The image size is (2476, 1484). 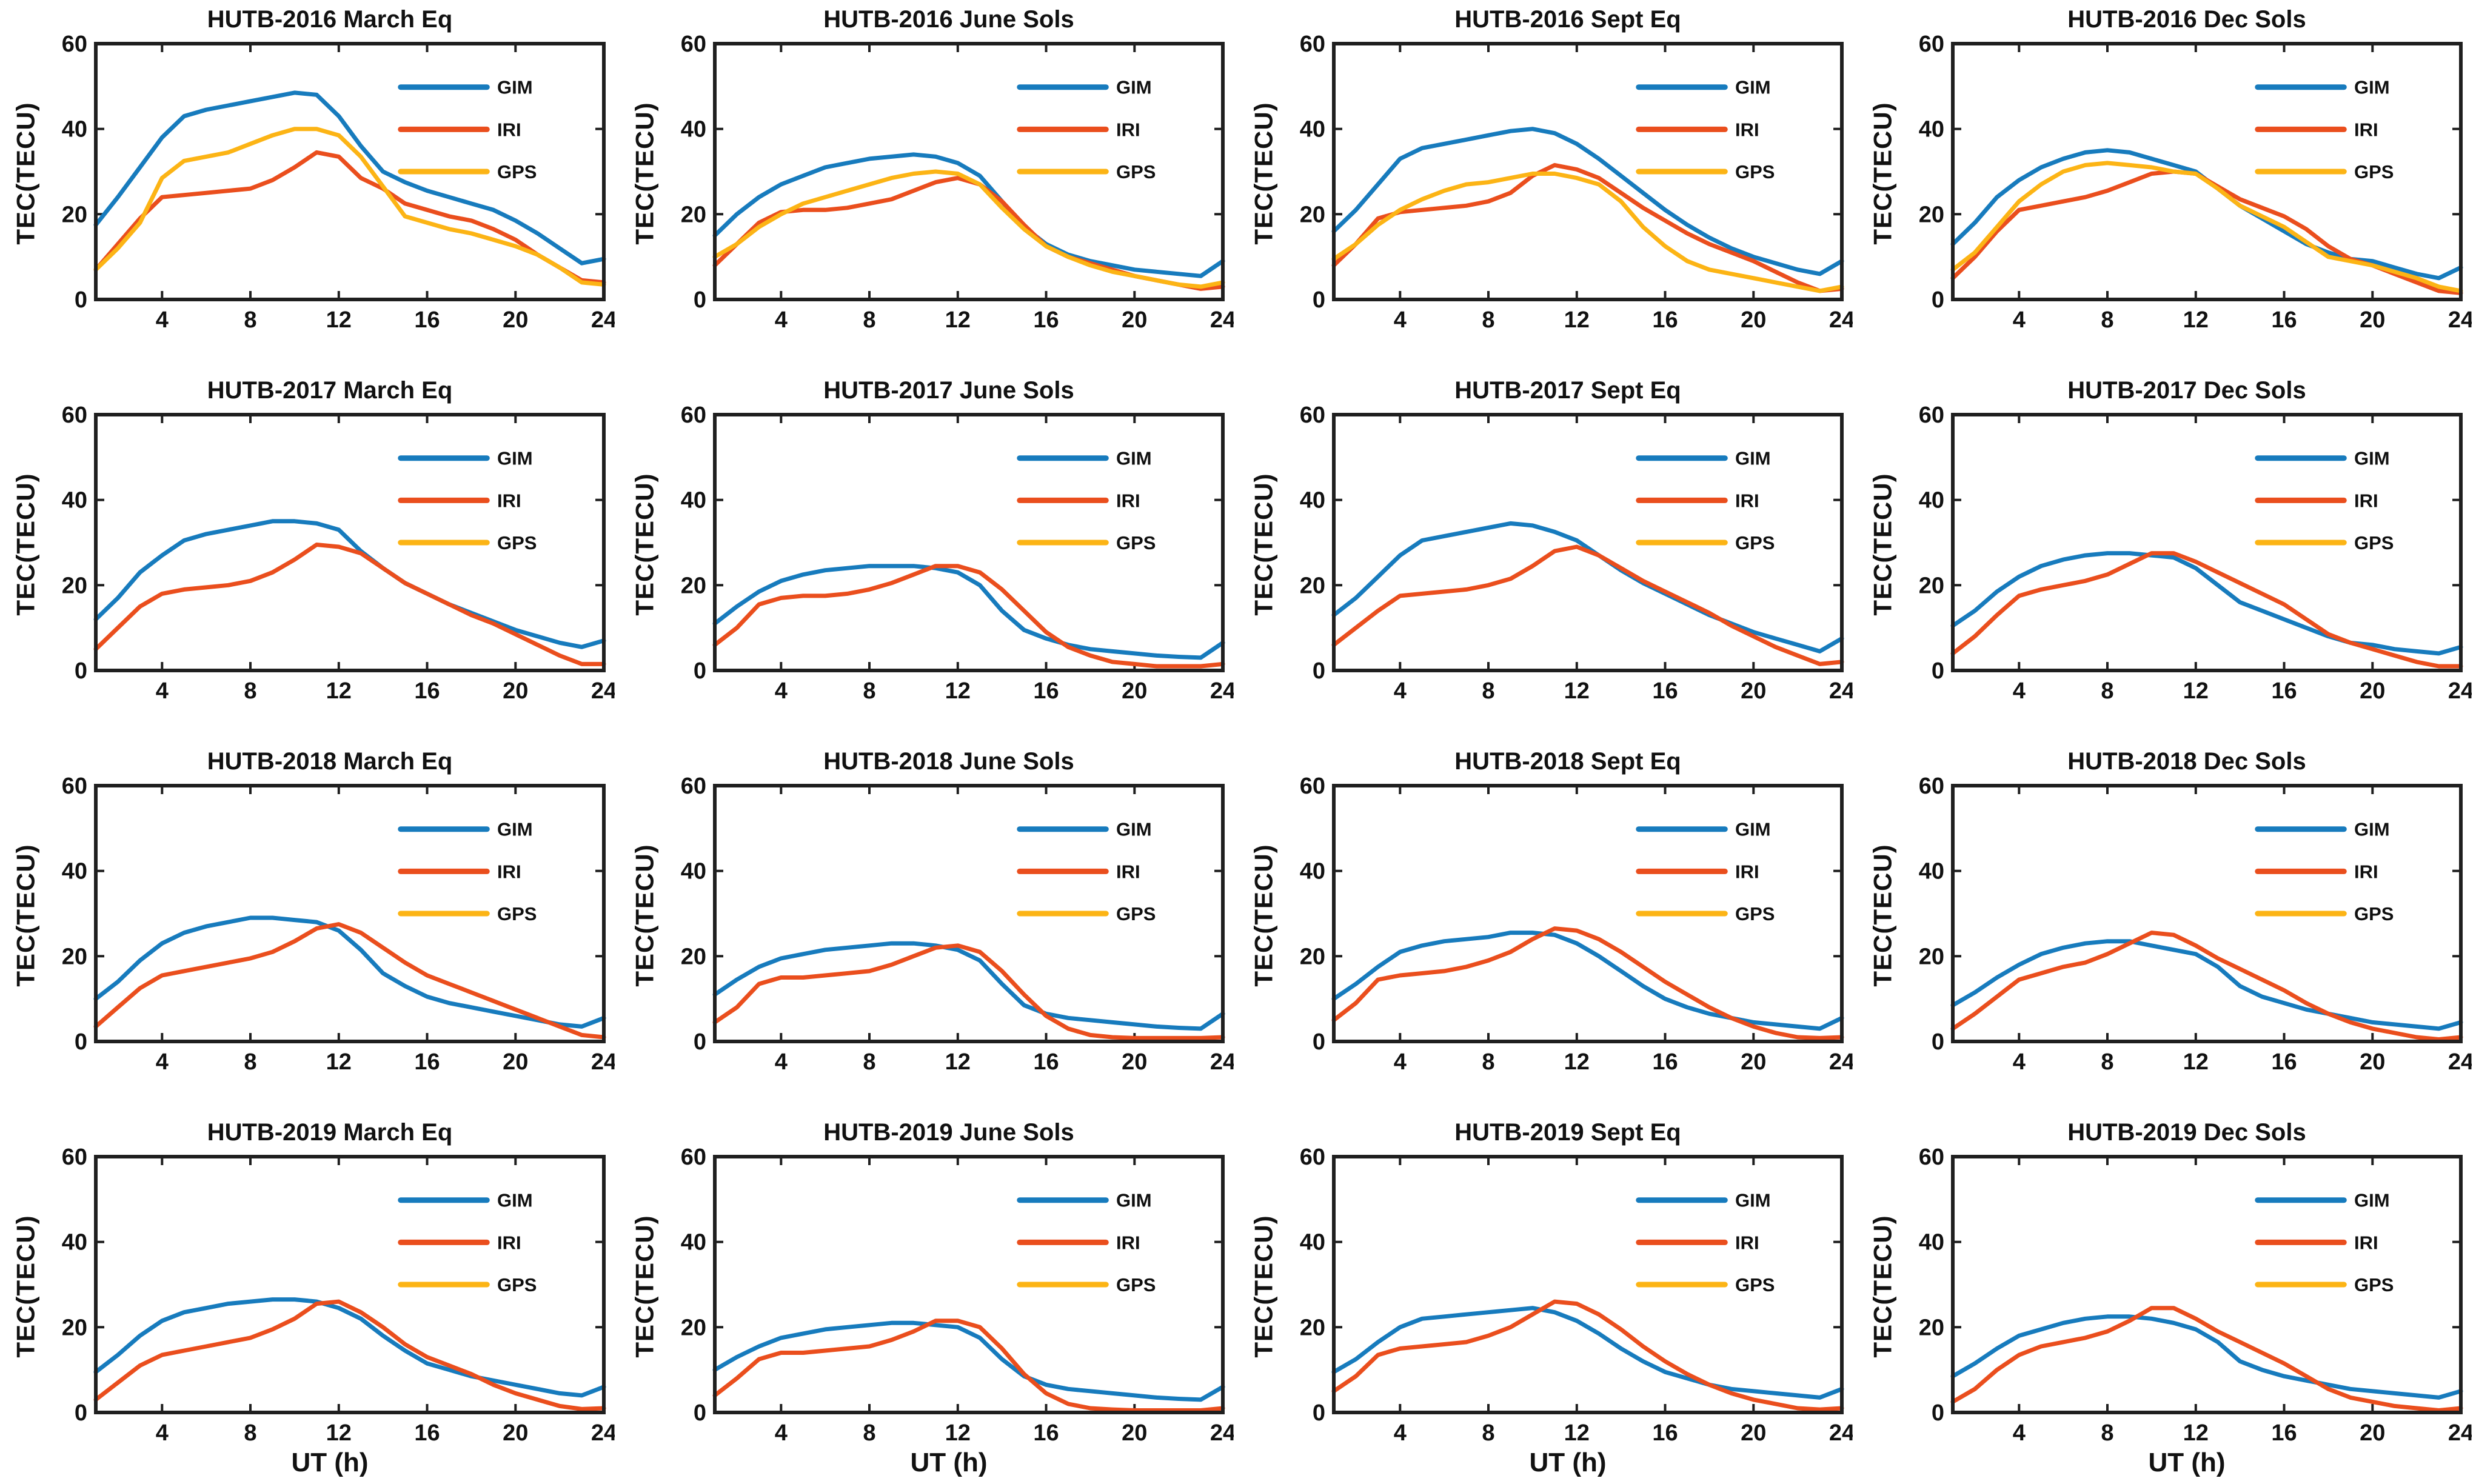 What do you see at coordinates (948, 1132) in the screenshot?
I see `chart-title: HUTB-2019 June Sols` at bounding box center [948, 1132].